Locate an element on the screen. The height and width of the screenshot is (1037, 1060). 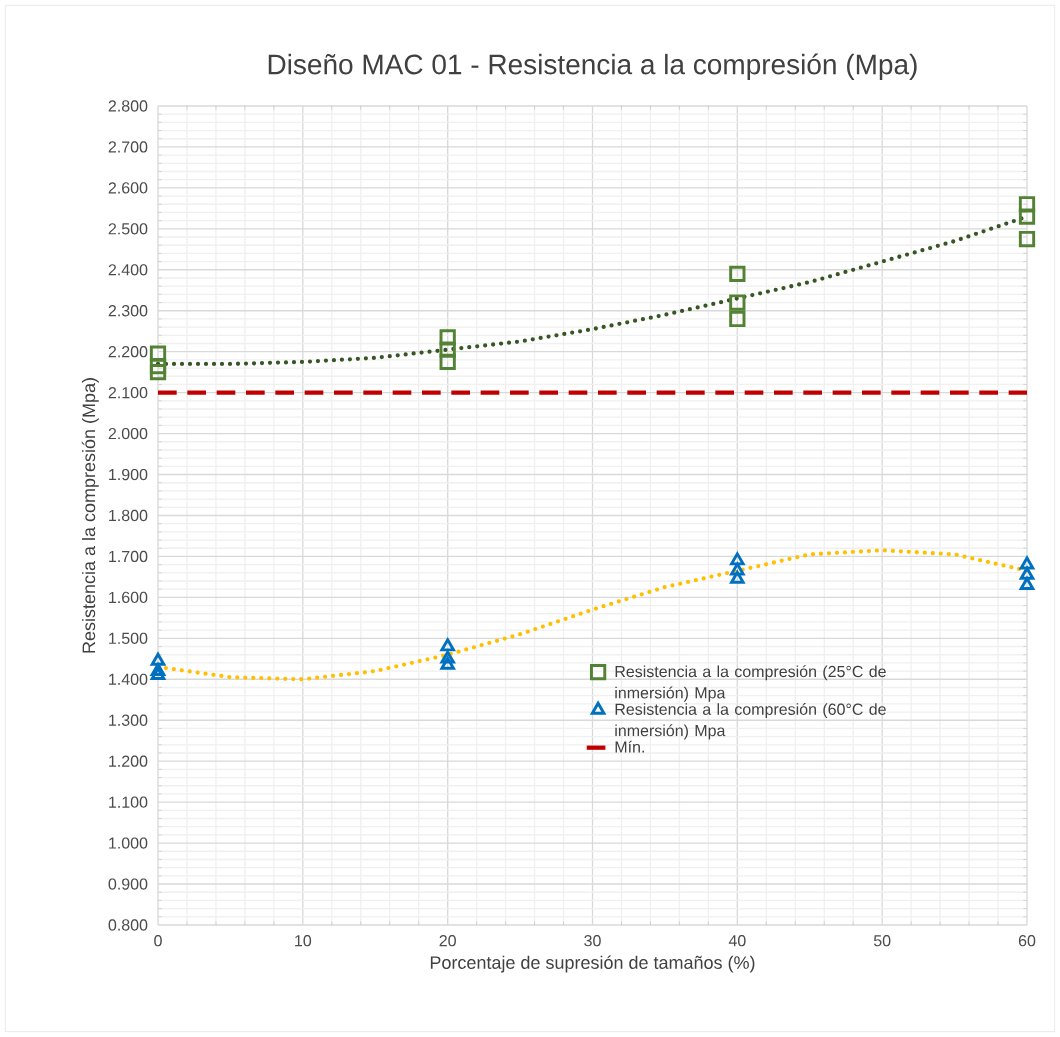
x-tick-label: 10 is located at coordinates (303, 941).